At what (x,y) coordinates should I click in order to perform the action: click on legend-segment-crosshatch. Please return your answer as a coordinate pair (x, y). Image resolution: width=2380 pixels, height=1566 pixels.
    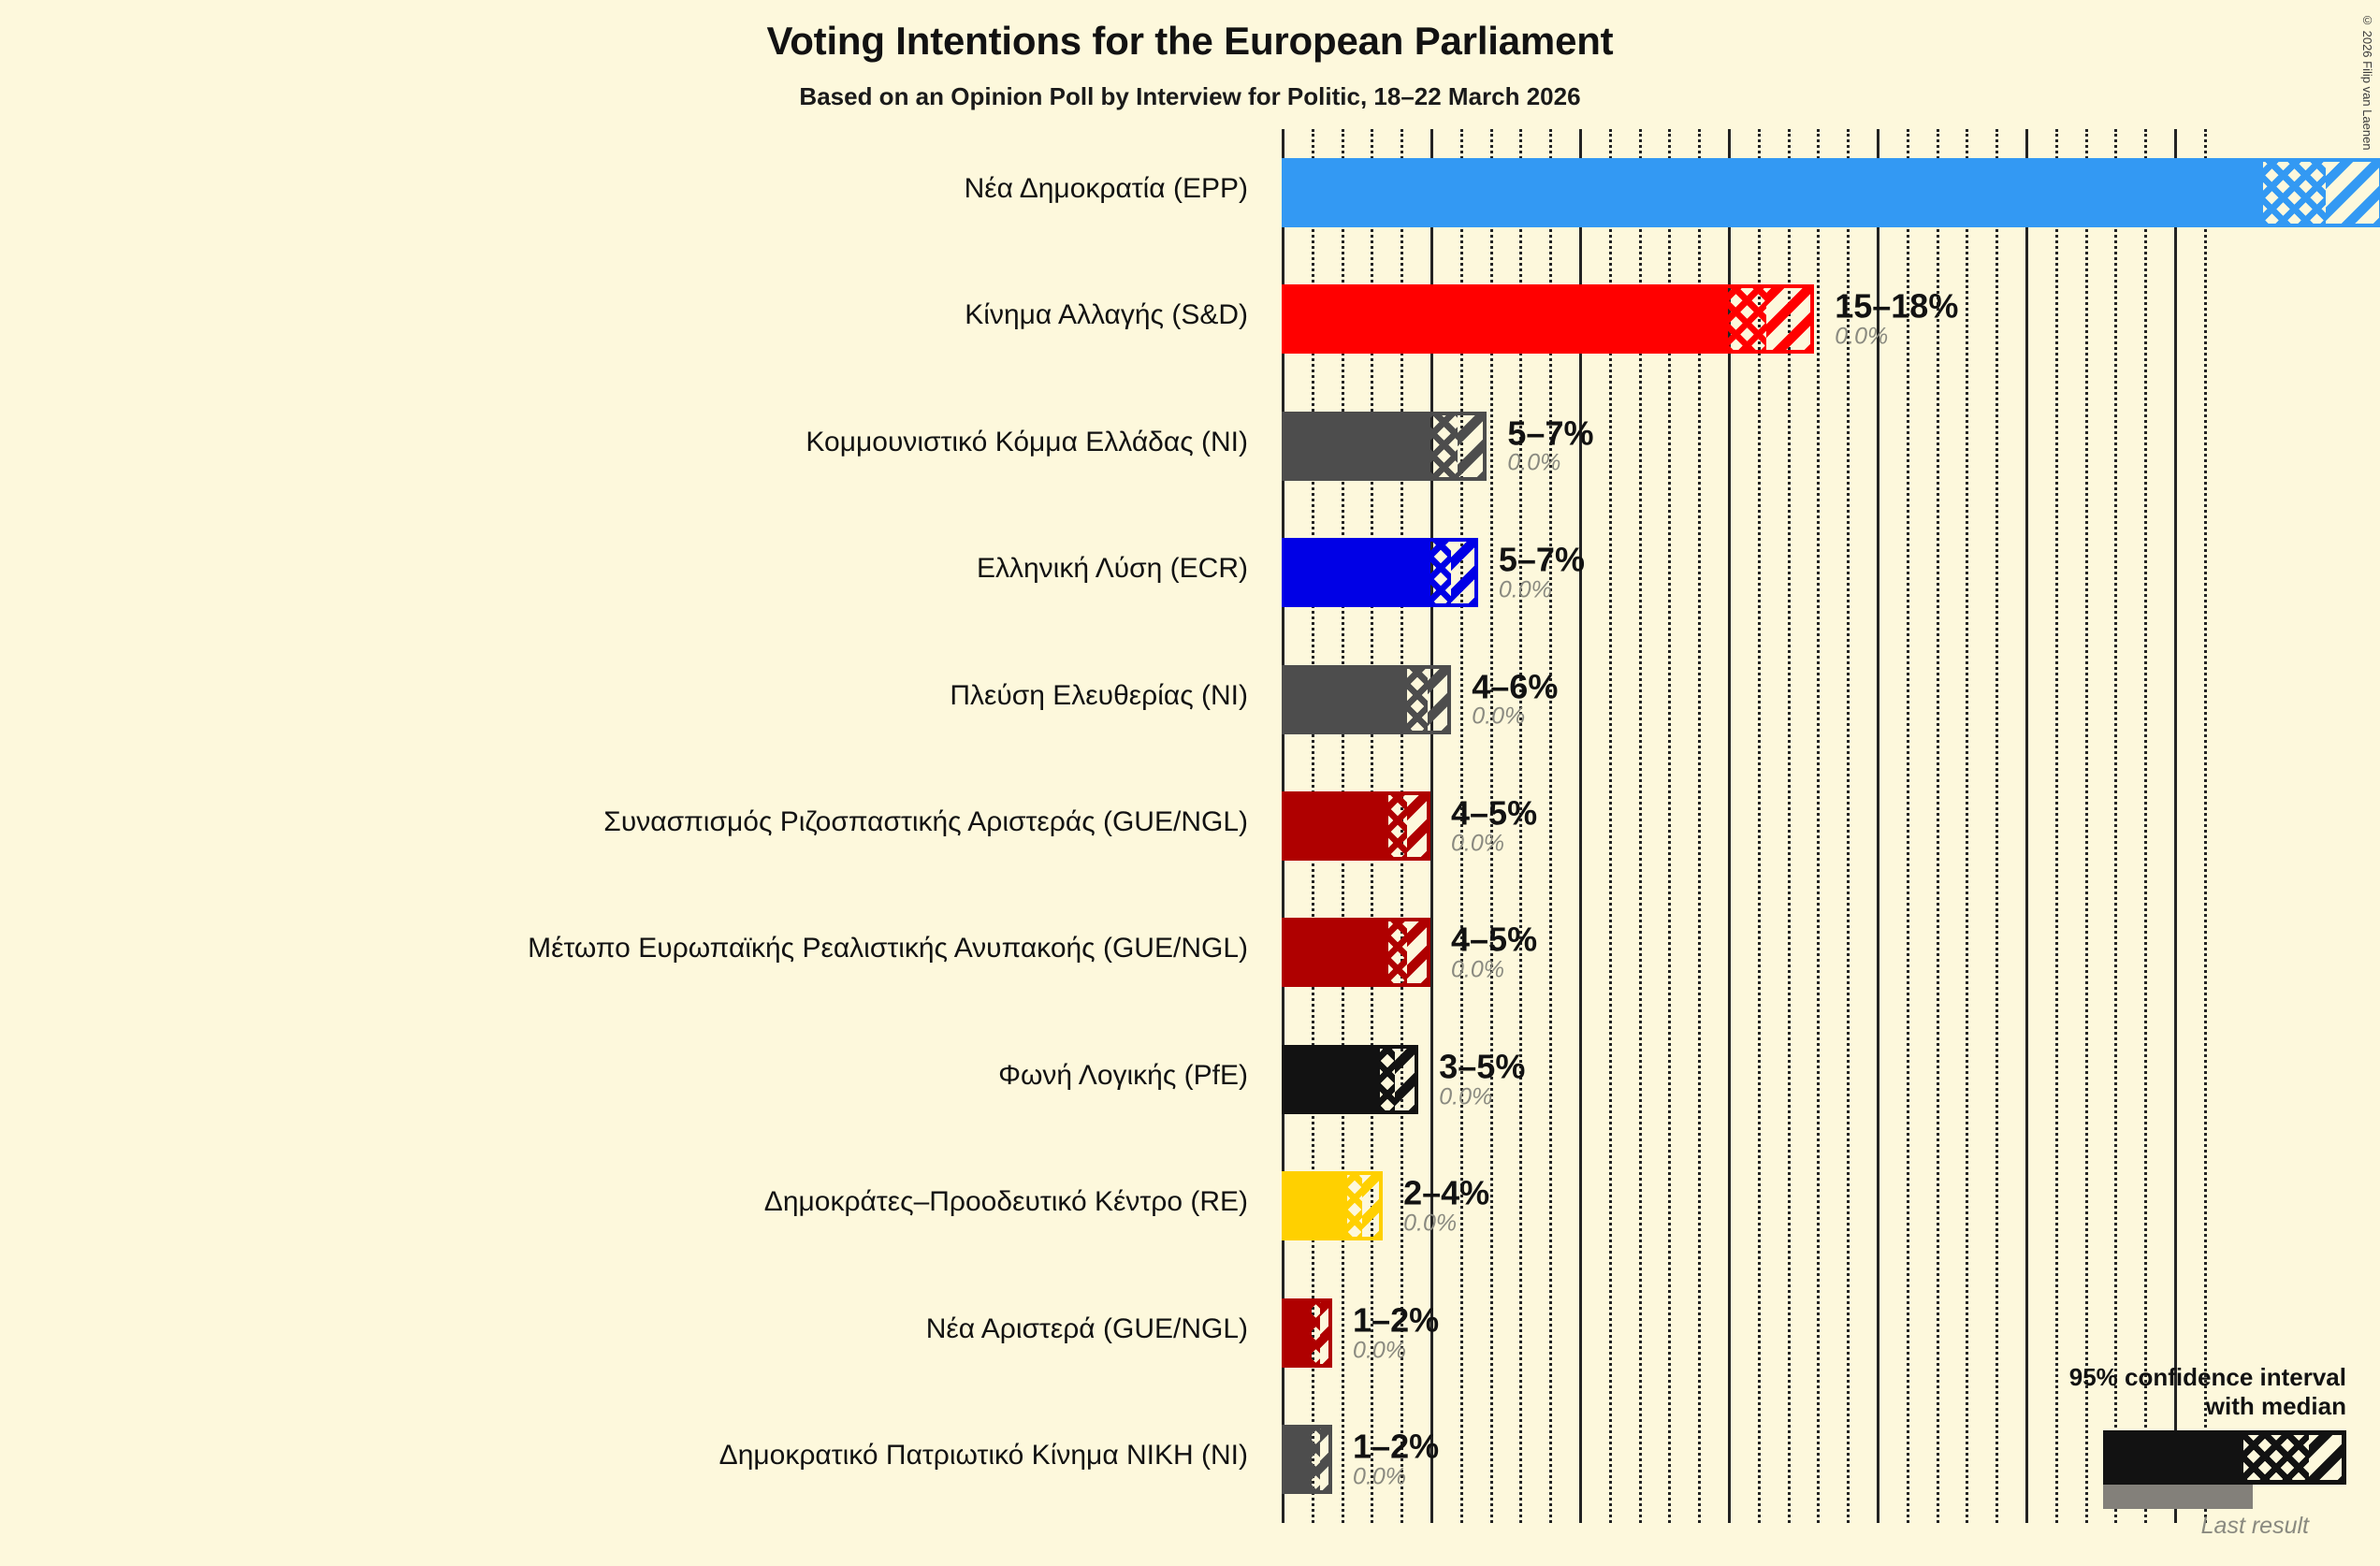
    Looking at the image, I should click on (2276, 1457).